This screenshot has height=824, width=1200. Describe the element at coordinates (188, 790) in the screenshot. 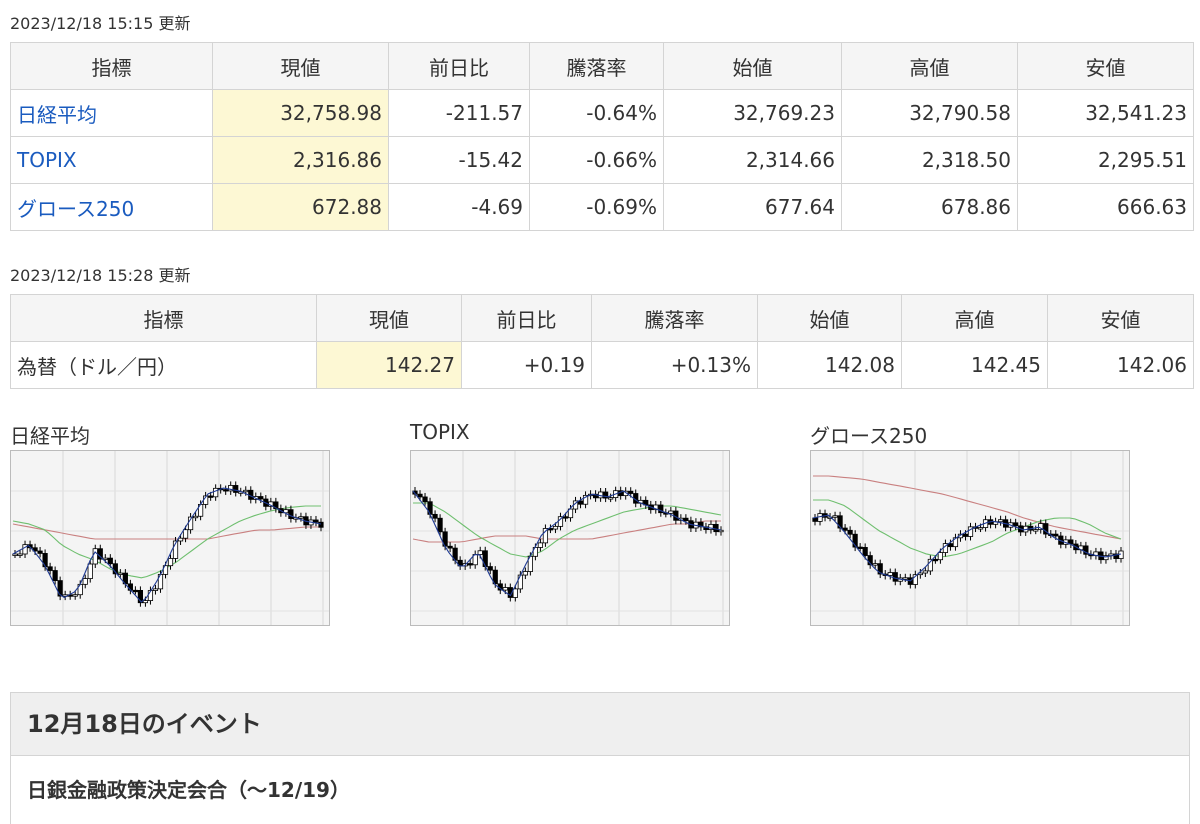

I see `event-item: 日銀金融政策決定会合（～12/19）` at that location.